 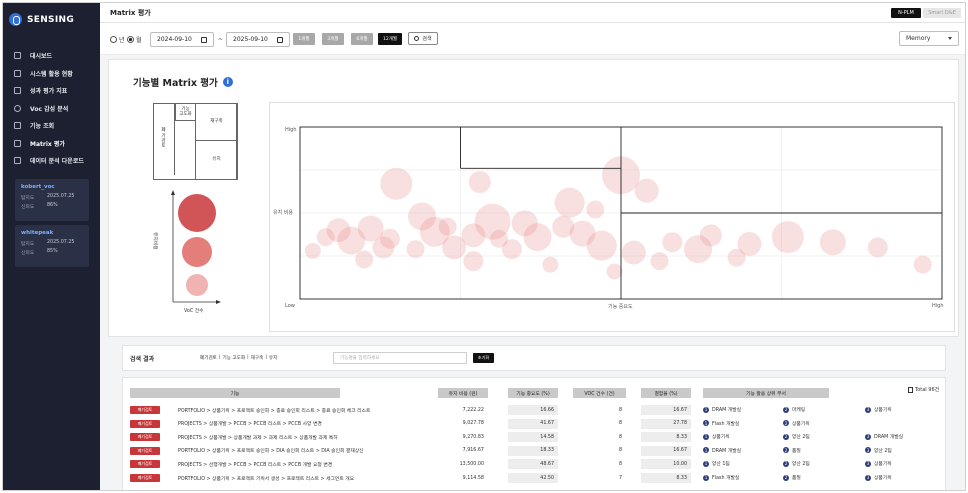 What do you see at coordinates (145, 478) in the screenshot?
I see `status-badge: 폐기검토` at bounding box center [145, 478].